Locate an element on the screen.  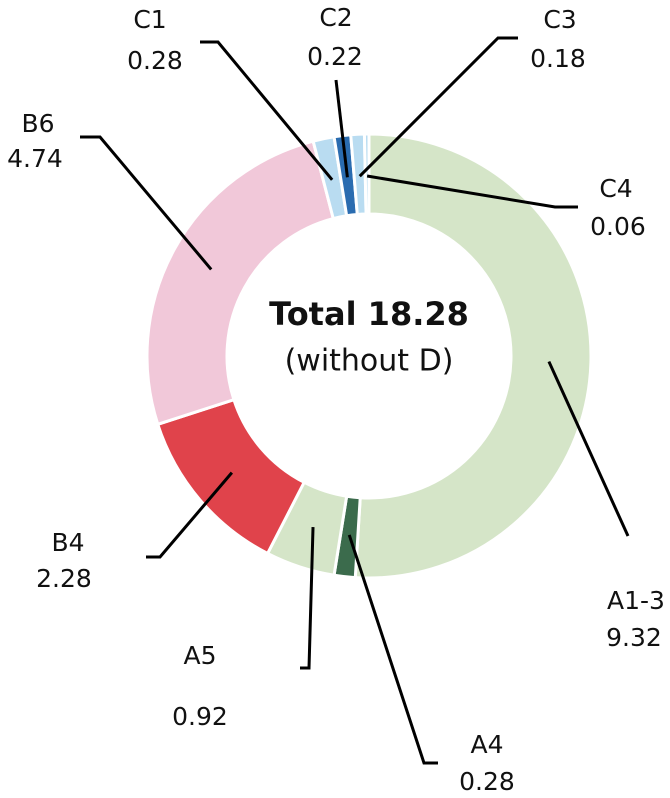
slice-label: C1 is located at coordinates (149, 19).